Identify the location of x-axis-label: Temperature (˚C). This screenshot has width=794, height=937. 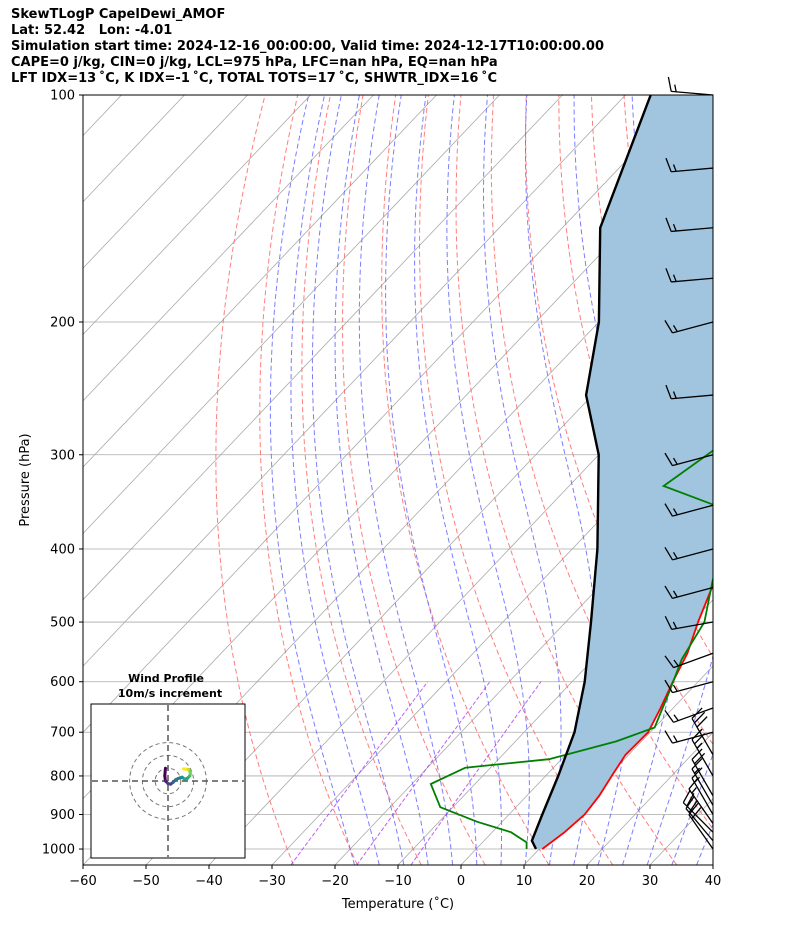
(397, 904).